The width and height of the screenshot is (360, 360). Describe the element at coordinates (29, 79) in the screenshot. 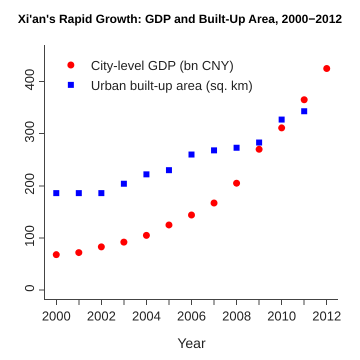

I see `y-tick-label: 400` at that location.